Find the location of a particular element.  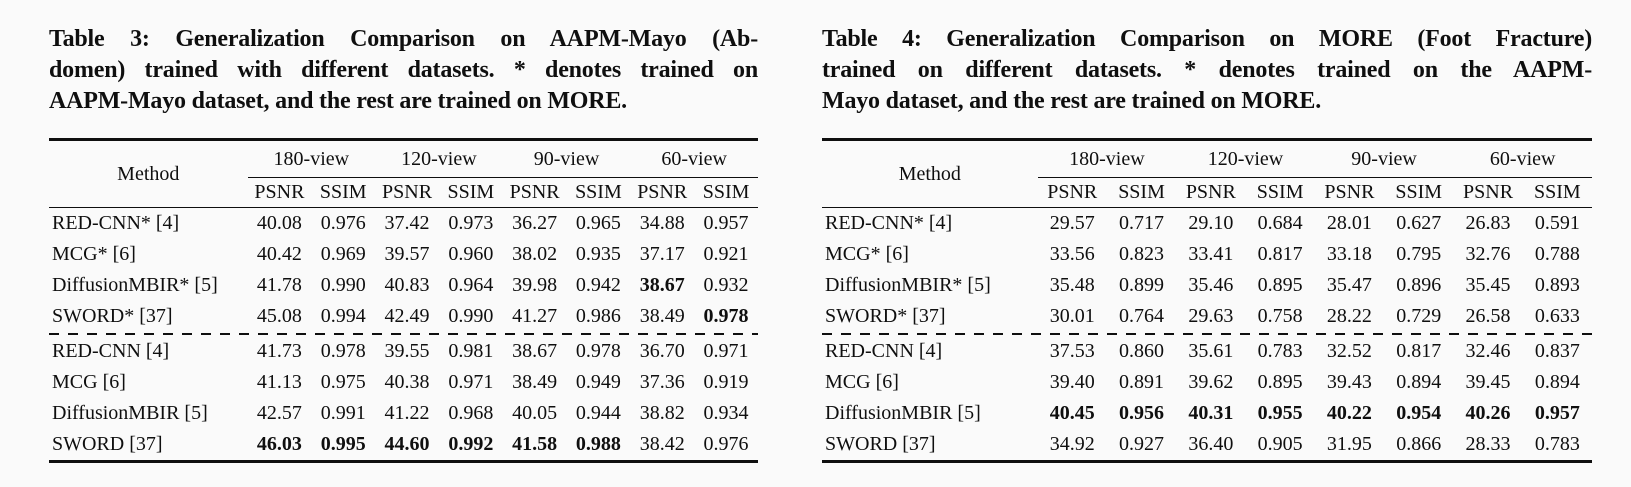

value-cell: 0.995 is located at coordinates (343, 444).